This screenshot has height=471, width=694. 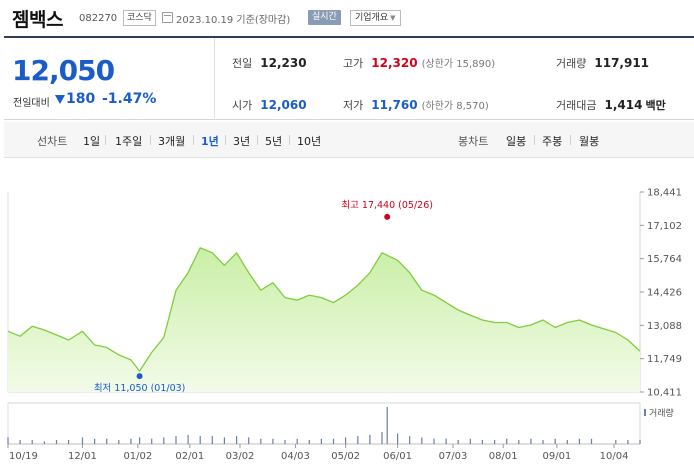 What do you see at coordinates (283, 63) in the screenshot?
I see `prev-close-value: 12,230` at bounding box center [283, 63].